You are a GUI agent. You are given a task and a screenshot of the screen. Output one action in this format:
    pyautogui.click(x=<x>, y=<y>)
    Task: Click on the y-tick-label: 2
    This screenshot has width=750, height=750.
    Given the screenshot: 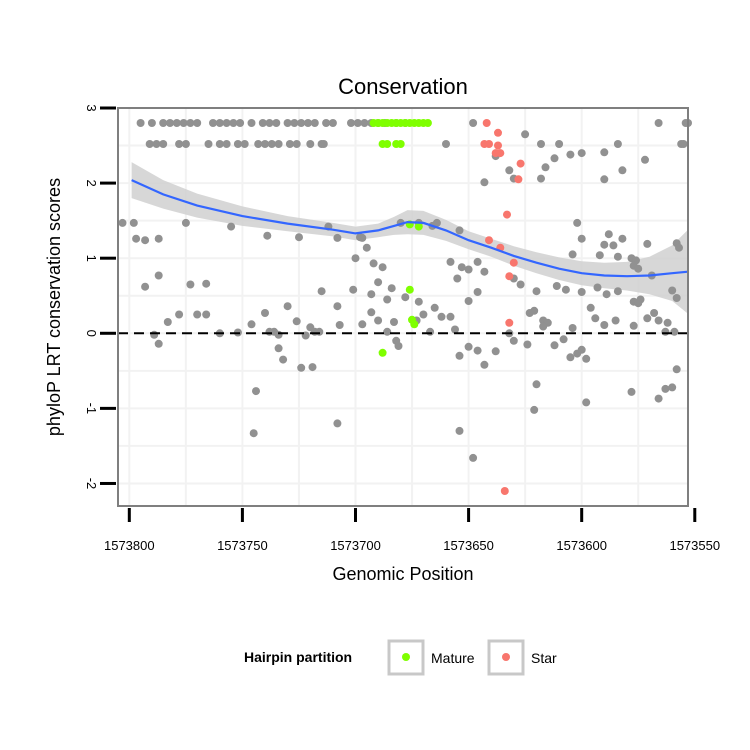 What is the action you would take?
    pyautogui.click(x=91, y=182)
    